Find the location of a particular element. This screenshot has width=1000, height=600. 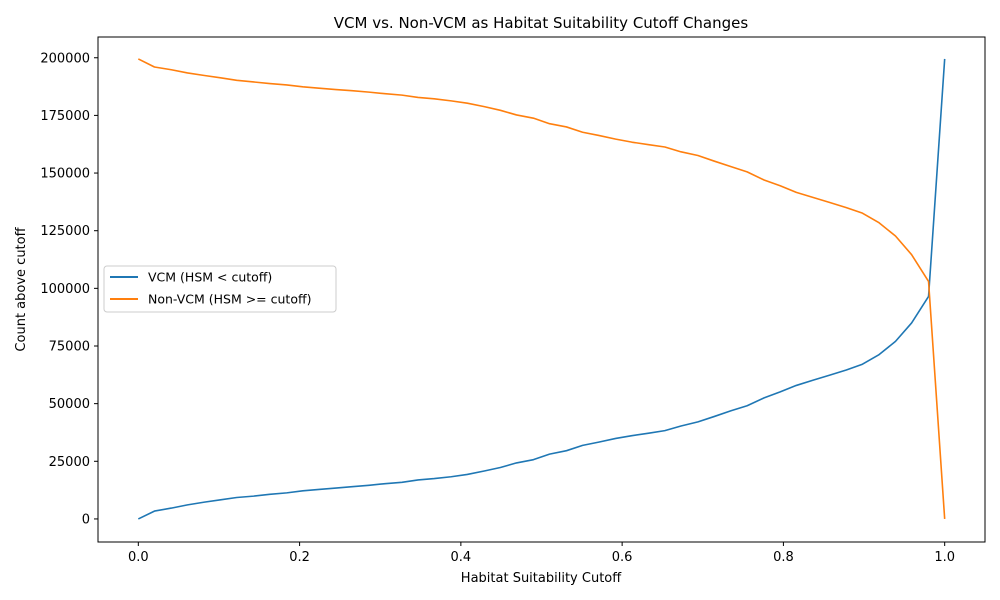

legend-label-vcm: VCM (HSM < cutoff) is located at coordinates (210, 277).